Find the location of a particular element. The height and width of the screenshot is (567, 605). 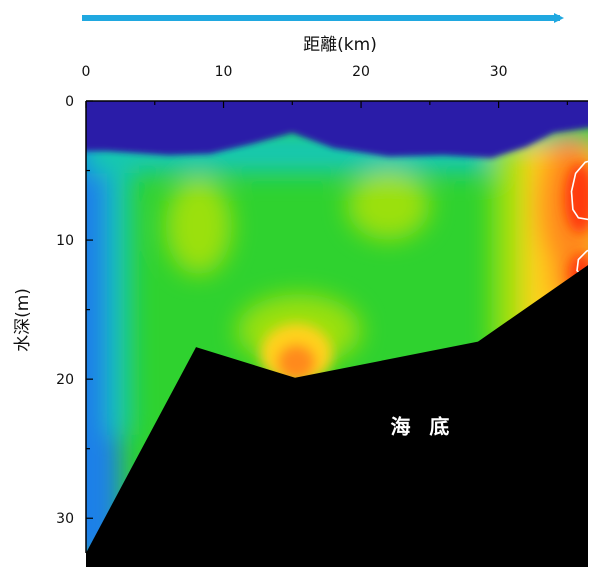

field-surface-water is located at coordinates (337, 130).